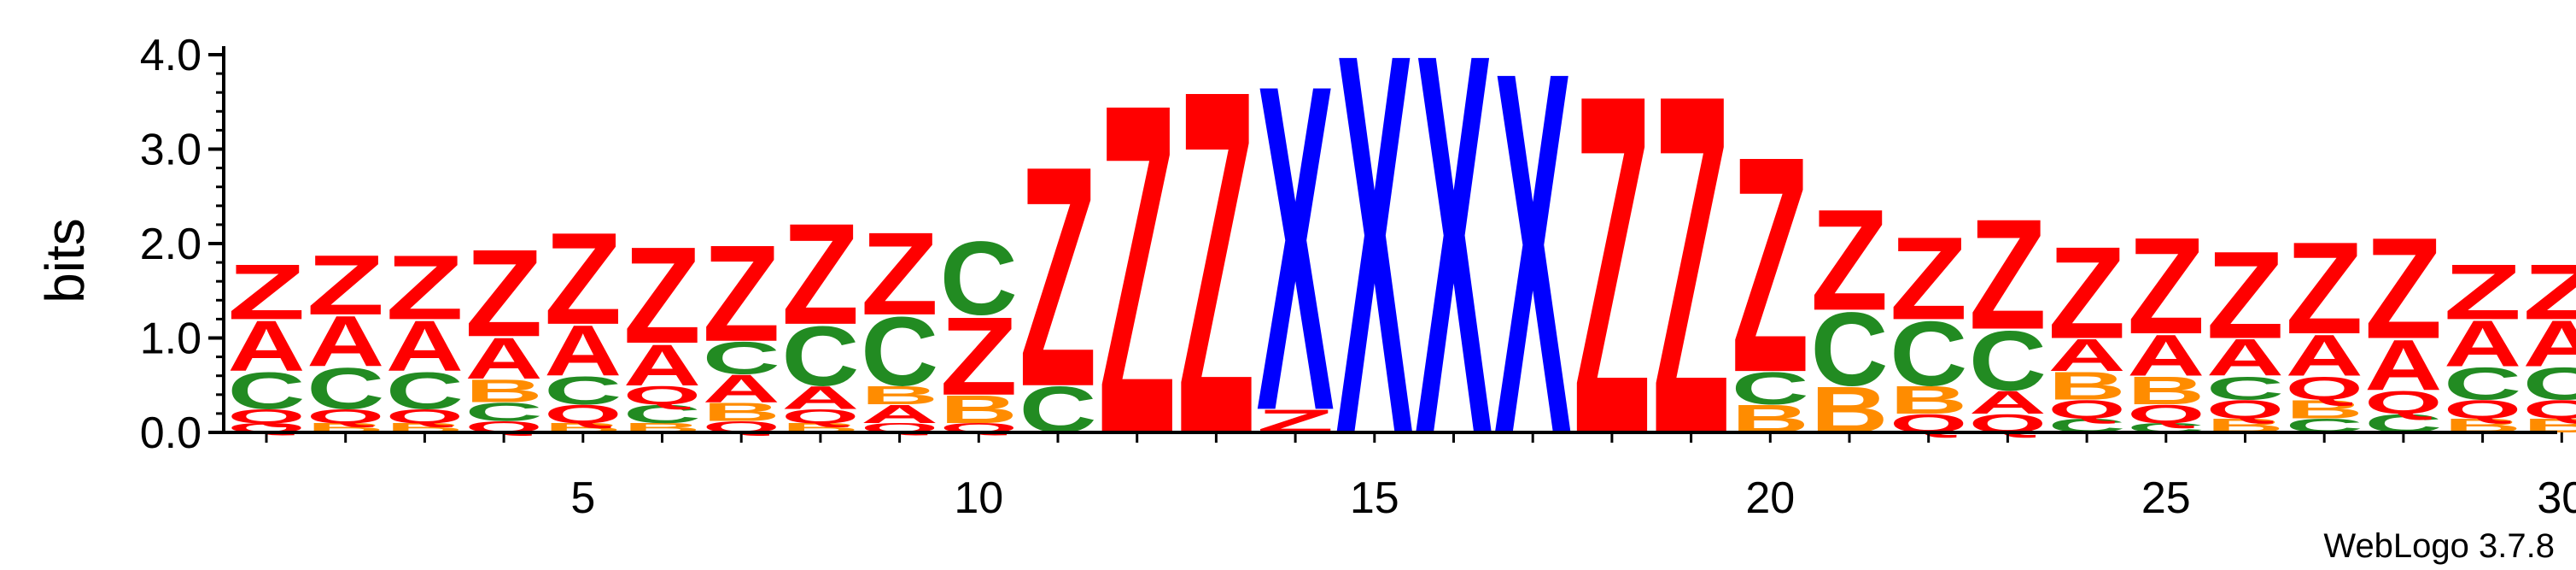 The width and height of the screenshot is (2576, 570). I want to click on x-tick-label: 5, so click(582, 498).